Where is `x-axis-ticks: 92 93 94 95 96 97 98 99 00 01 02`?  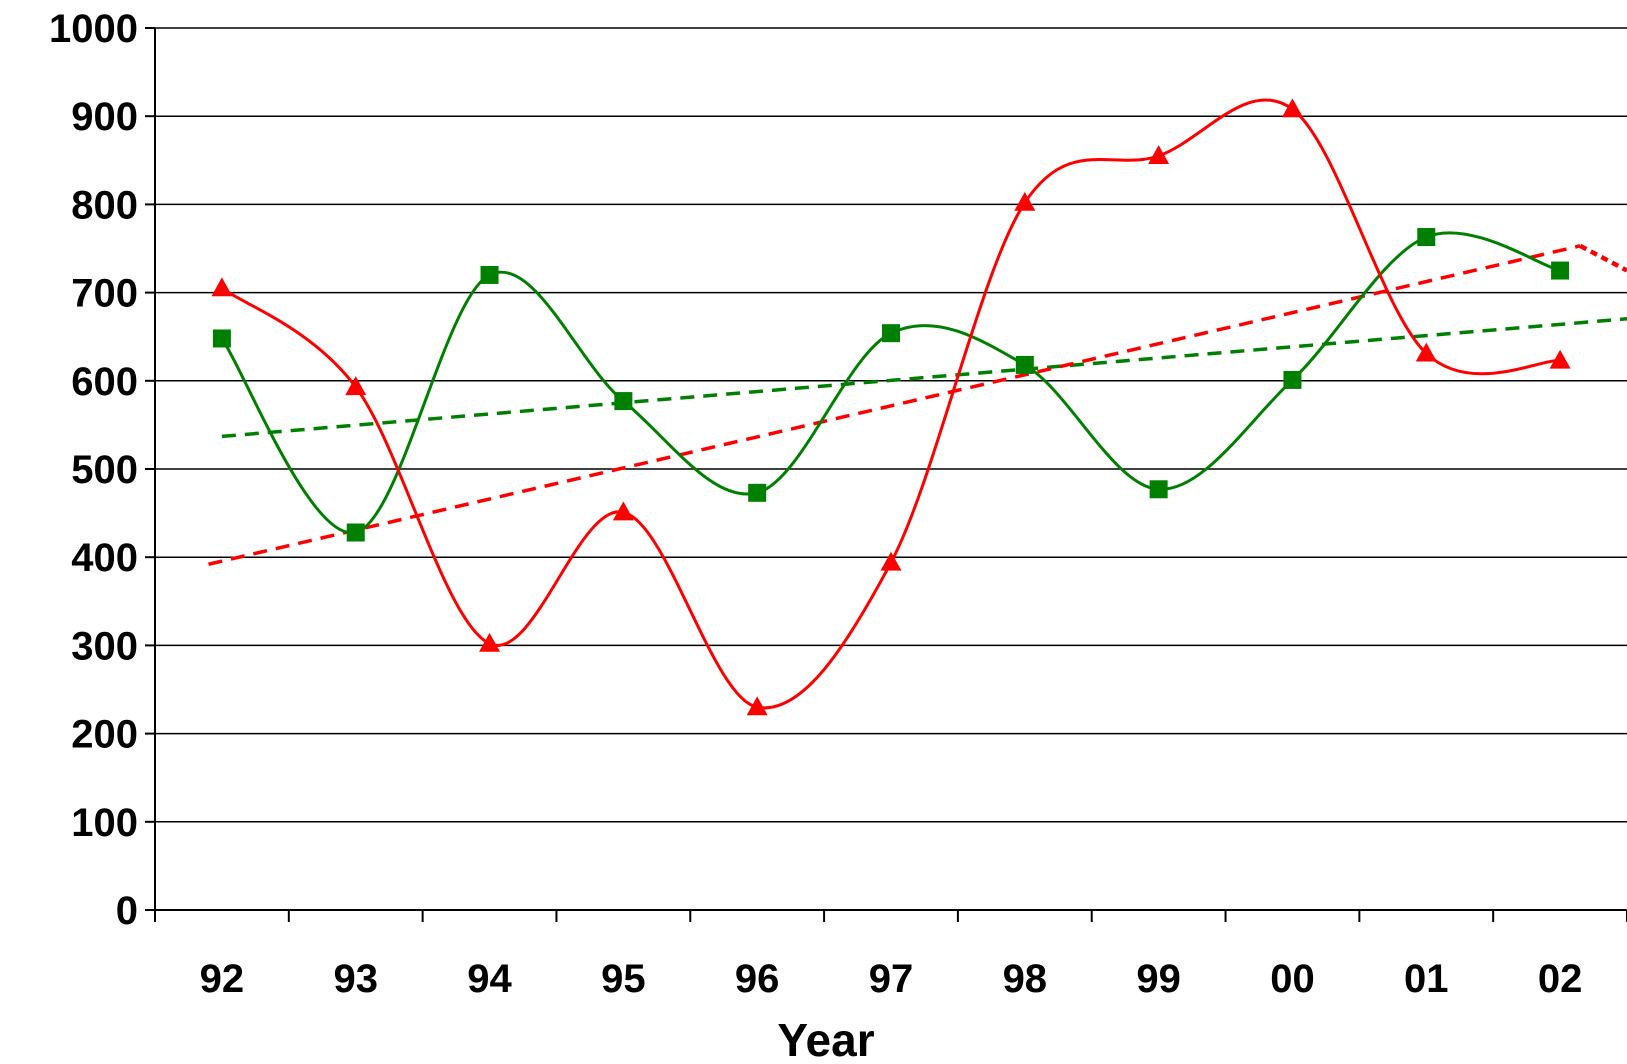
x-axis-ticks: 92 93 94 95 96 97 98 99 00 01 02 is located at coordinates (890, 955).